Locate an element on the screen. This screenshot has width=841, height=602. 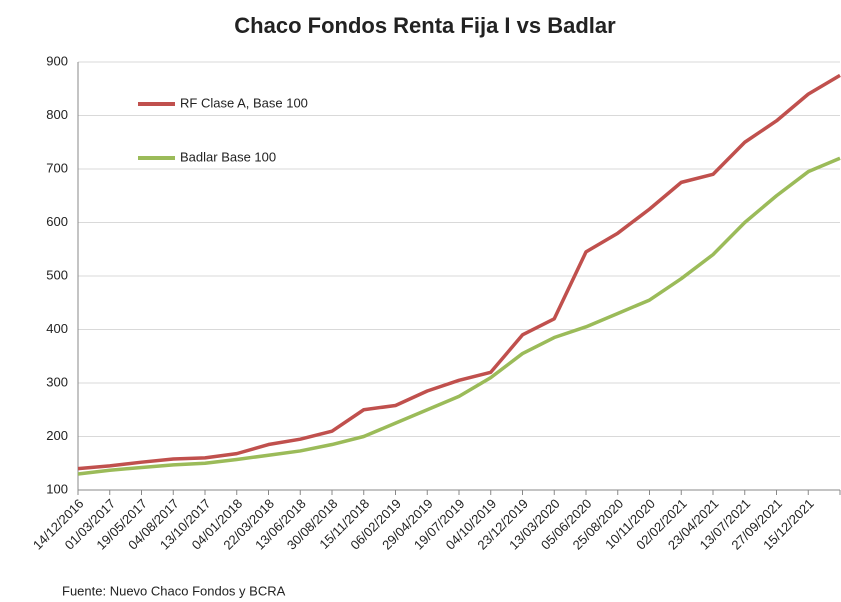
y-tick-label: 800 is located at coordinates (57, 114).